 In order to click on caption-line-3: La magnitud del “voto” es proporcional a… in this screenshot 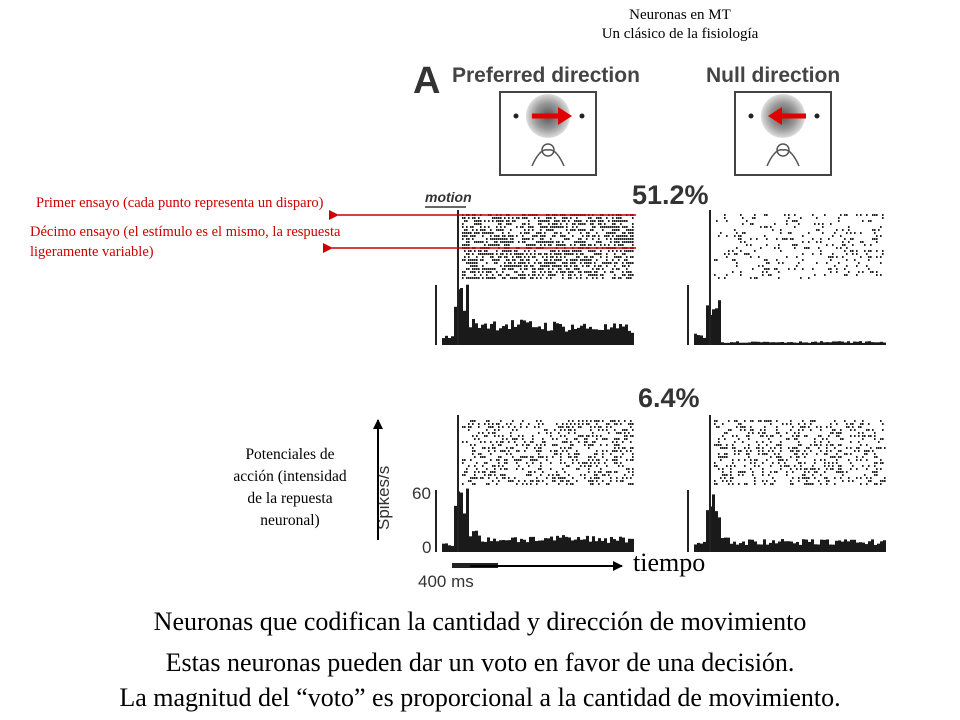, I will do `click(480, 697)`.